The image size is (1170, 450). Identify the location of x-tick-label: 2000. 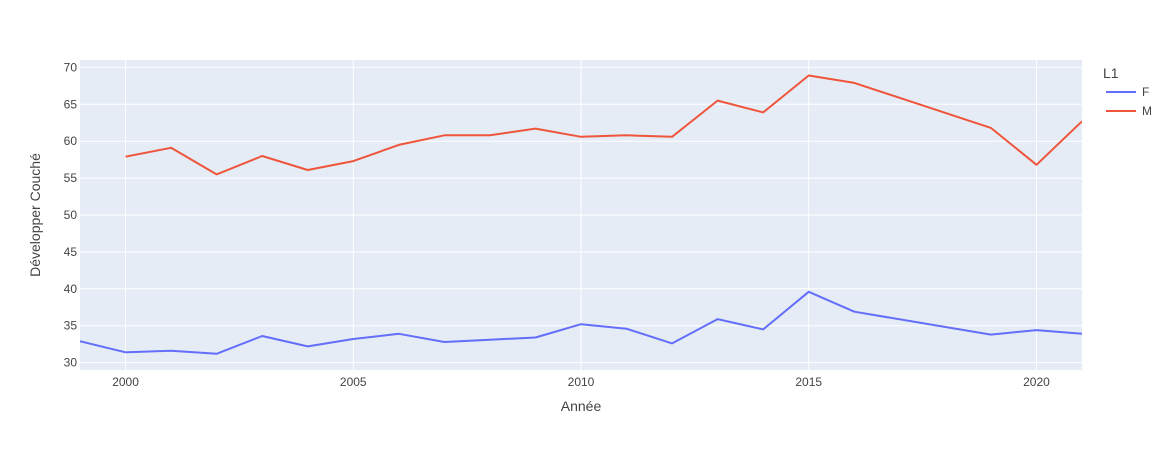
(125, 382).